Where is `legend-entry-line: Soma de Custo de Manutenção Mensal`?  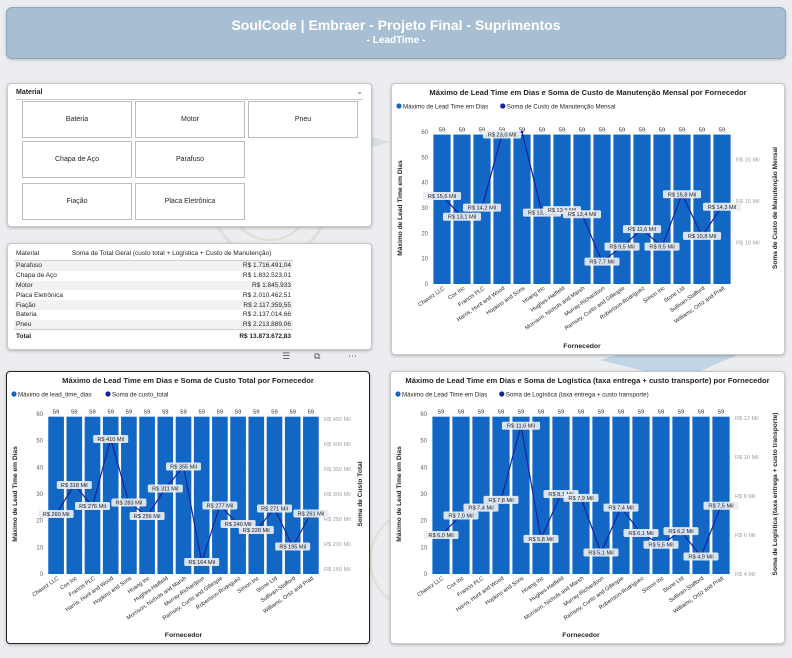
legend-entry-line: Soma de Custo de Manutenção Mensal is located at coordinates (561, 107).